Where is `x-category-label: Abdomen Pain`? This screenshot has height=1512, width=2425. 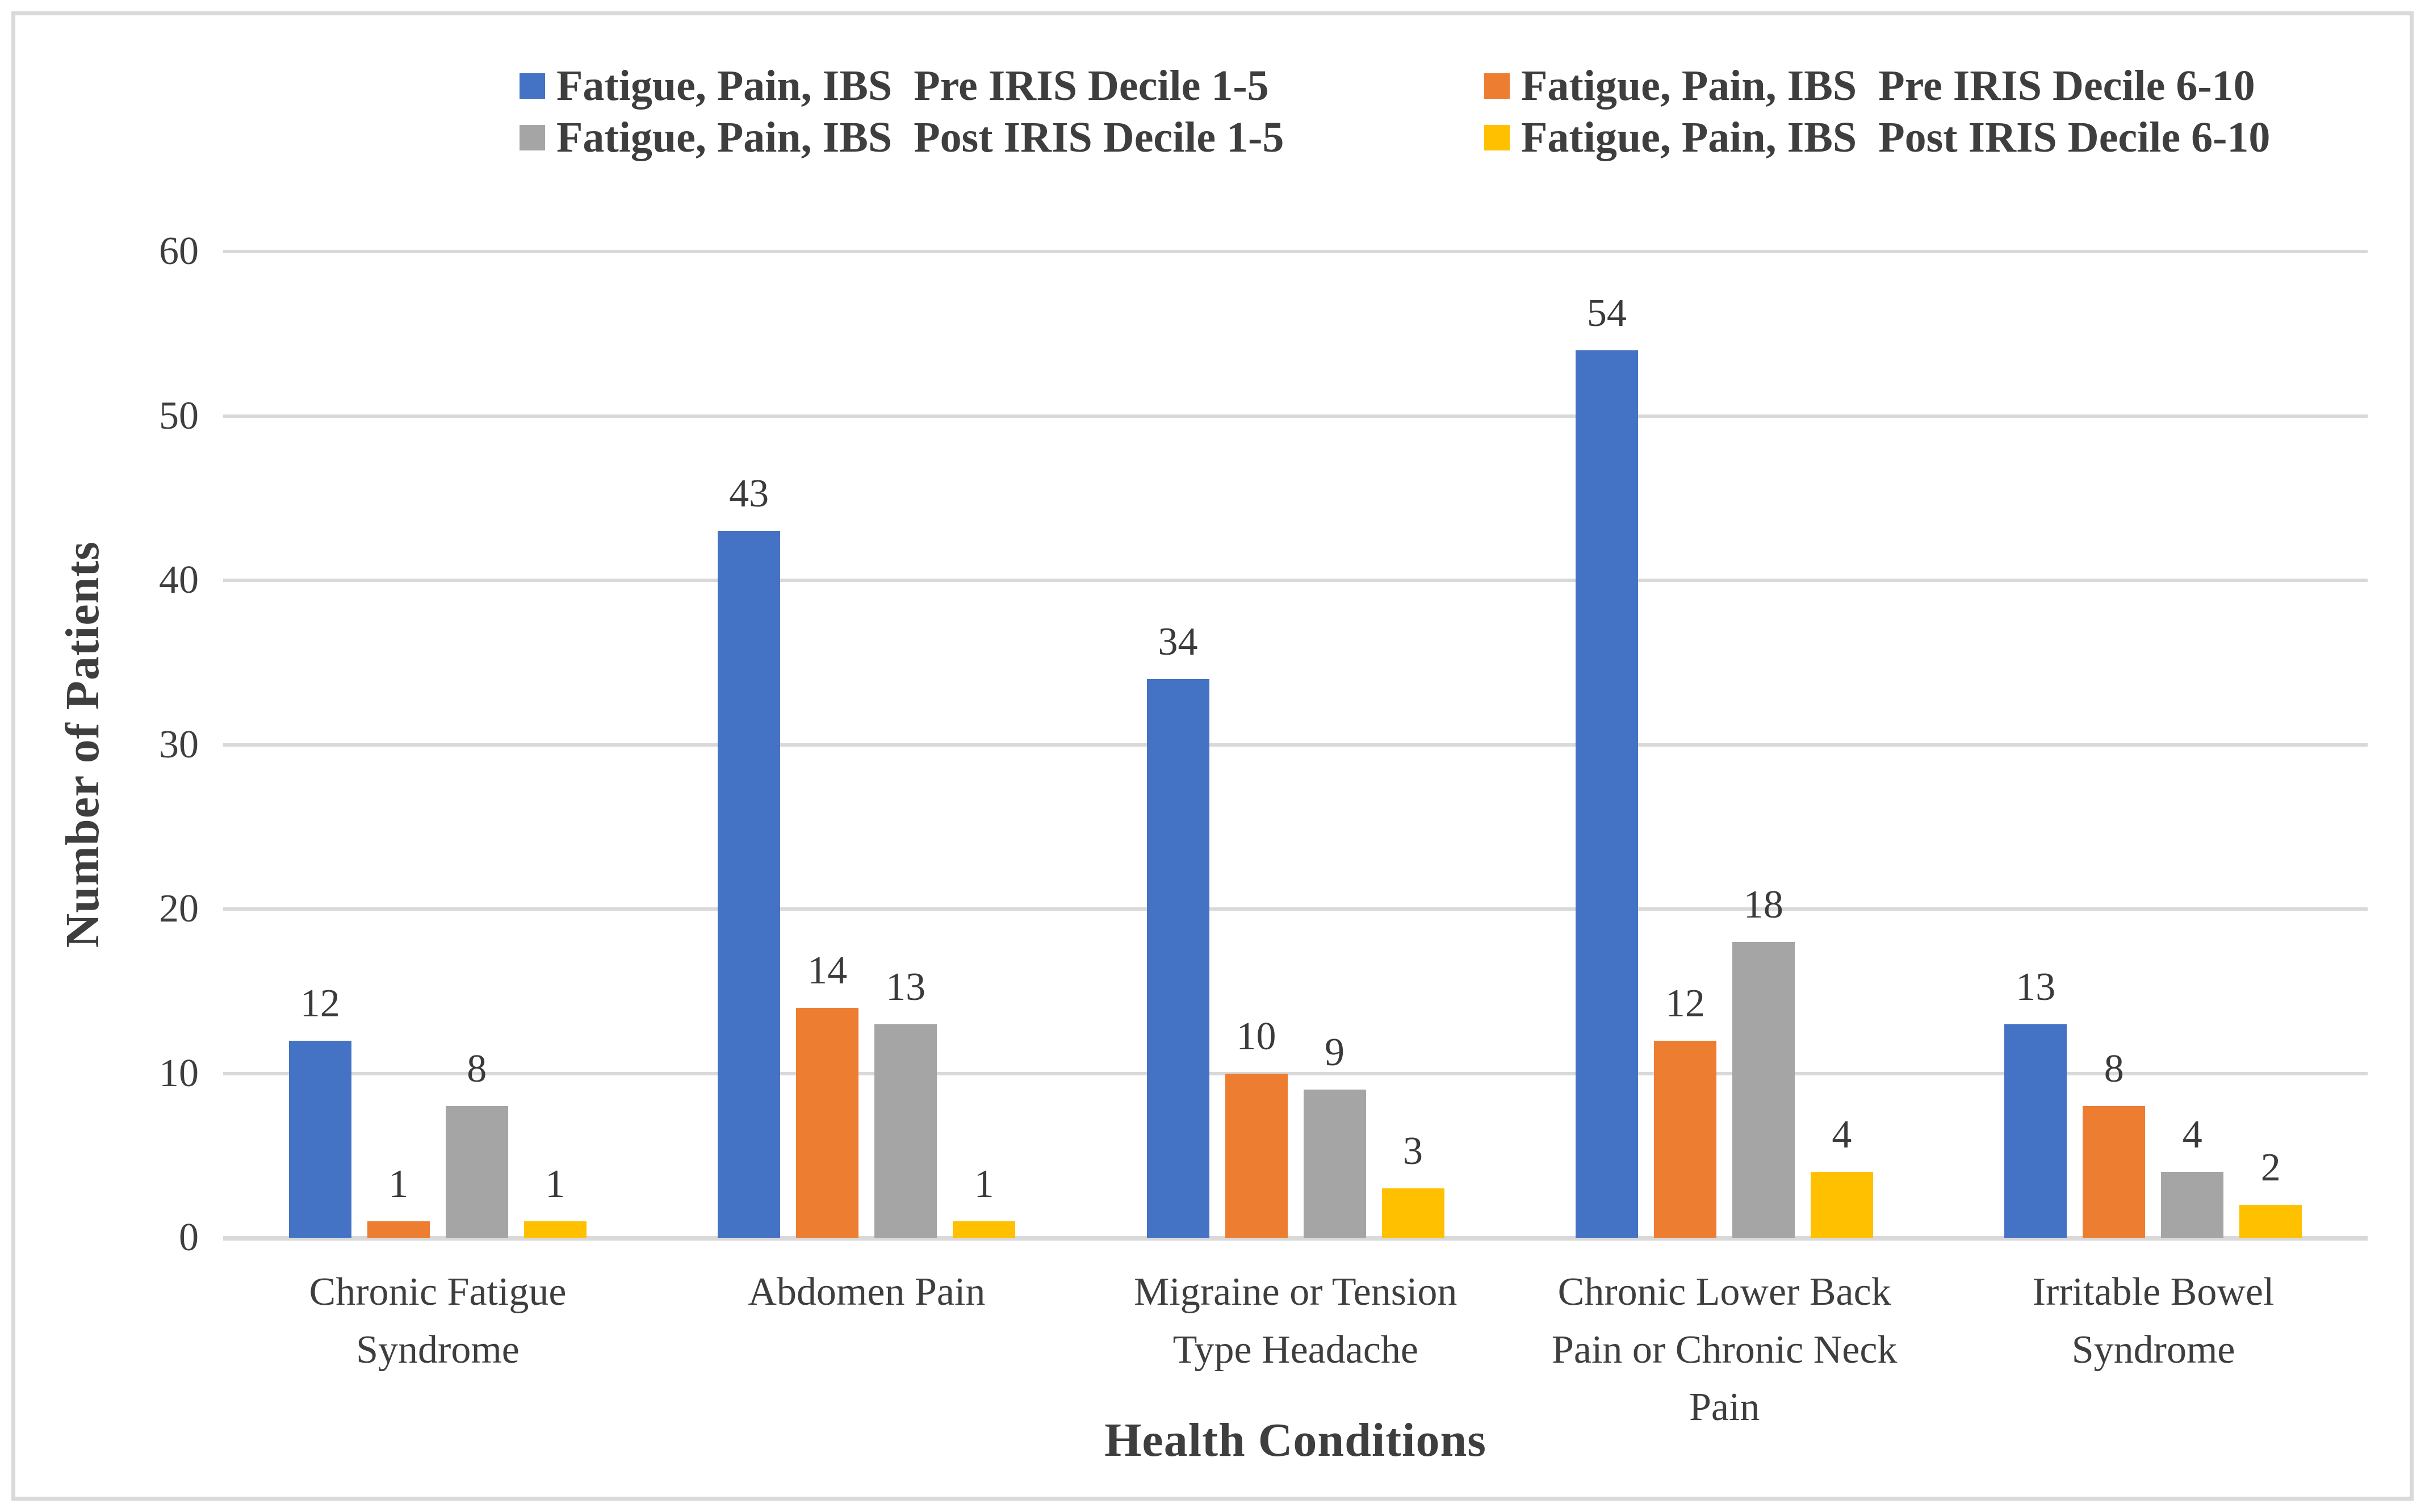 x-category-label: Abdomen Pain is located at coordinates (867, 1292).